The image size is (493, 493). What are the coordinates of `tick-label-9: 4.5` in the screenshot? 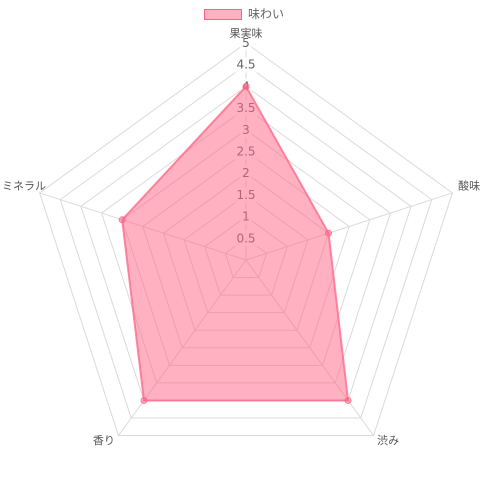 It's located at (245, 65).